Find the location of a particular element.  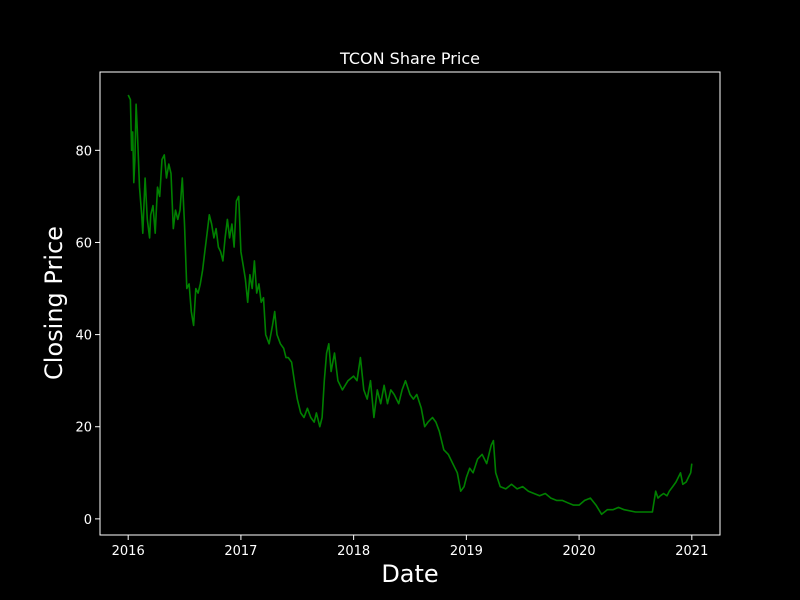

y-tick-label: 20 is located at coordinates (83, 428).